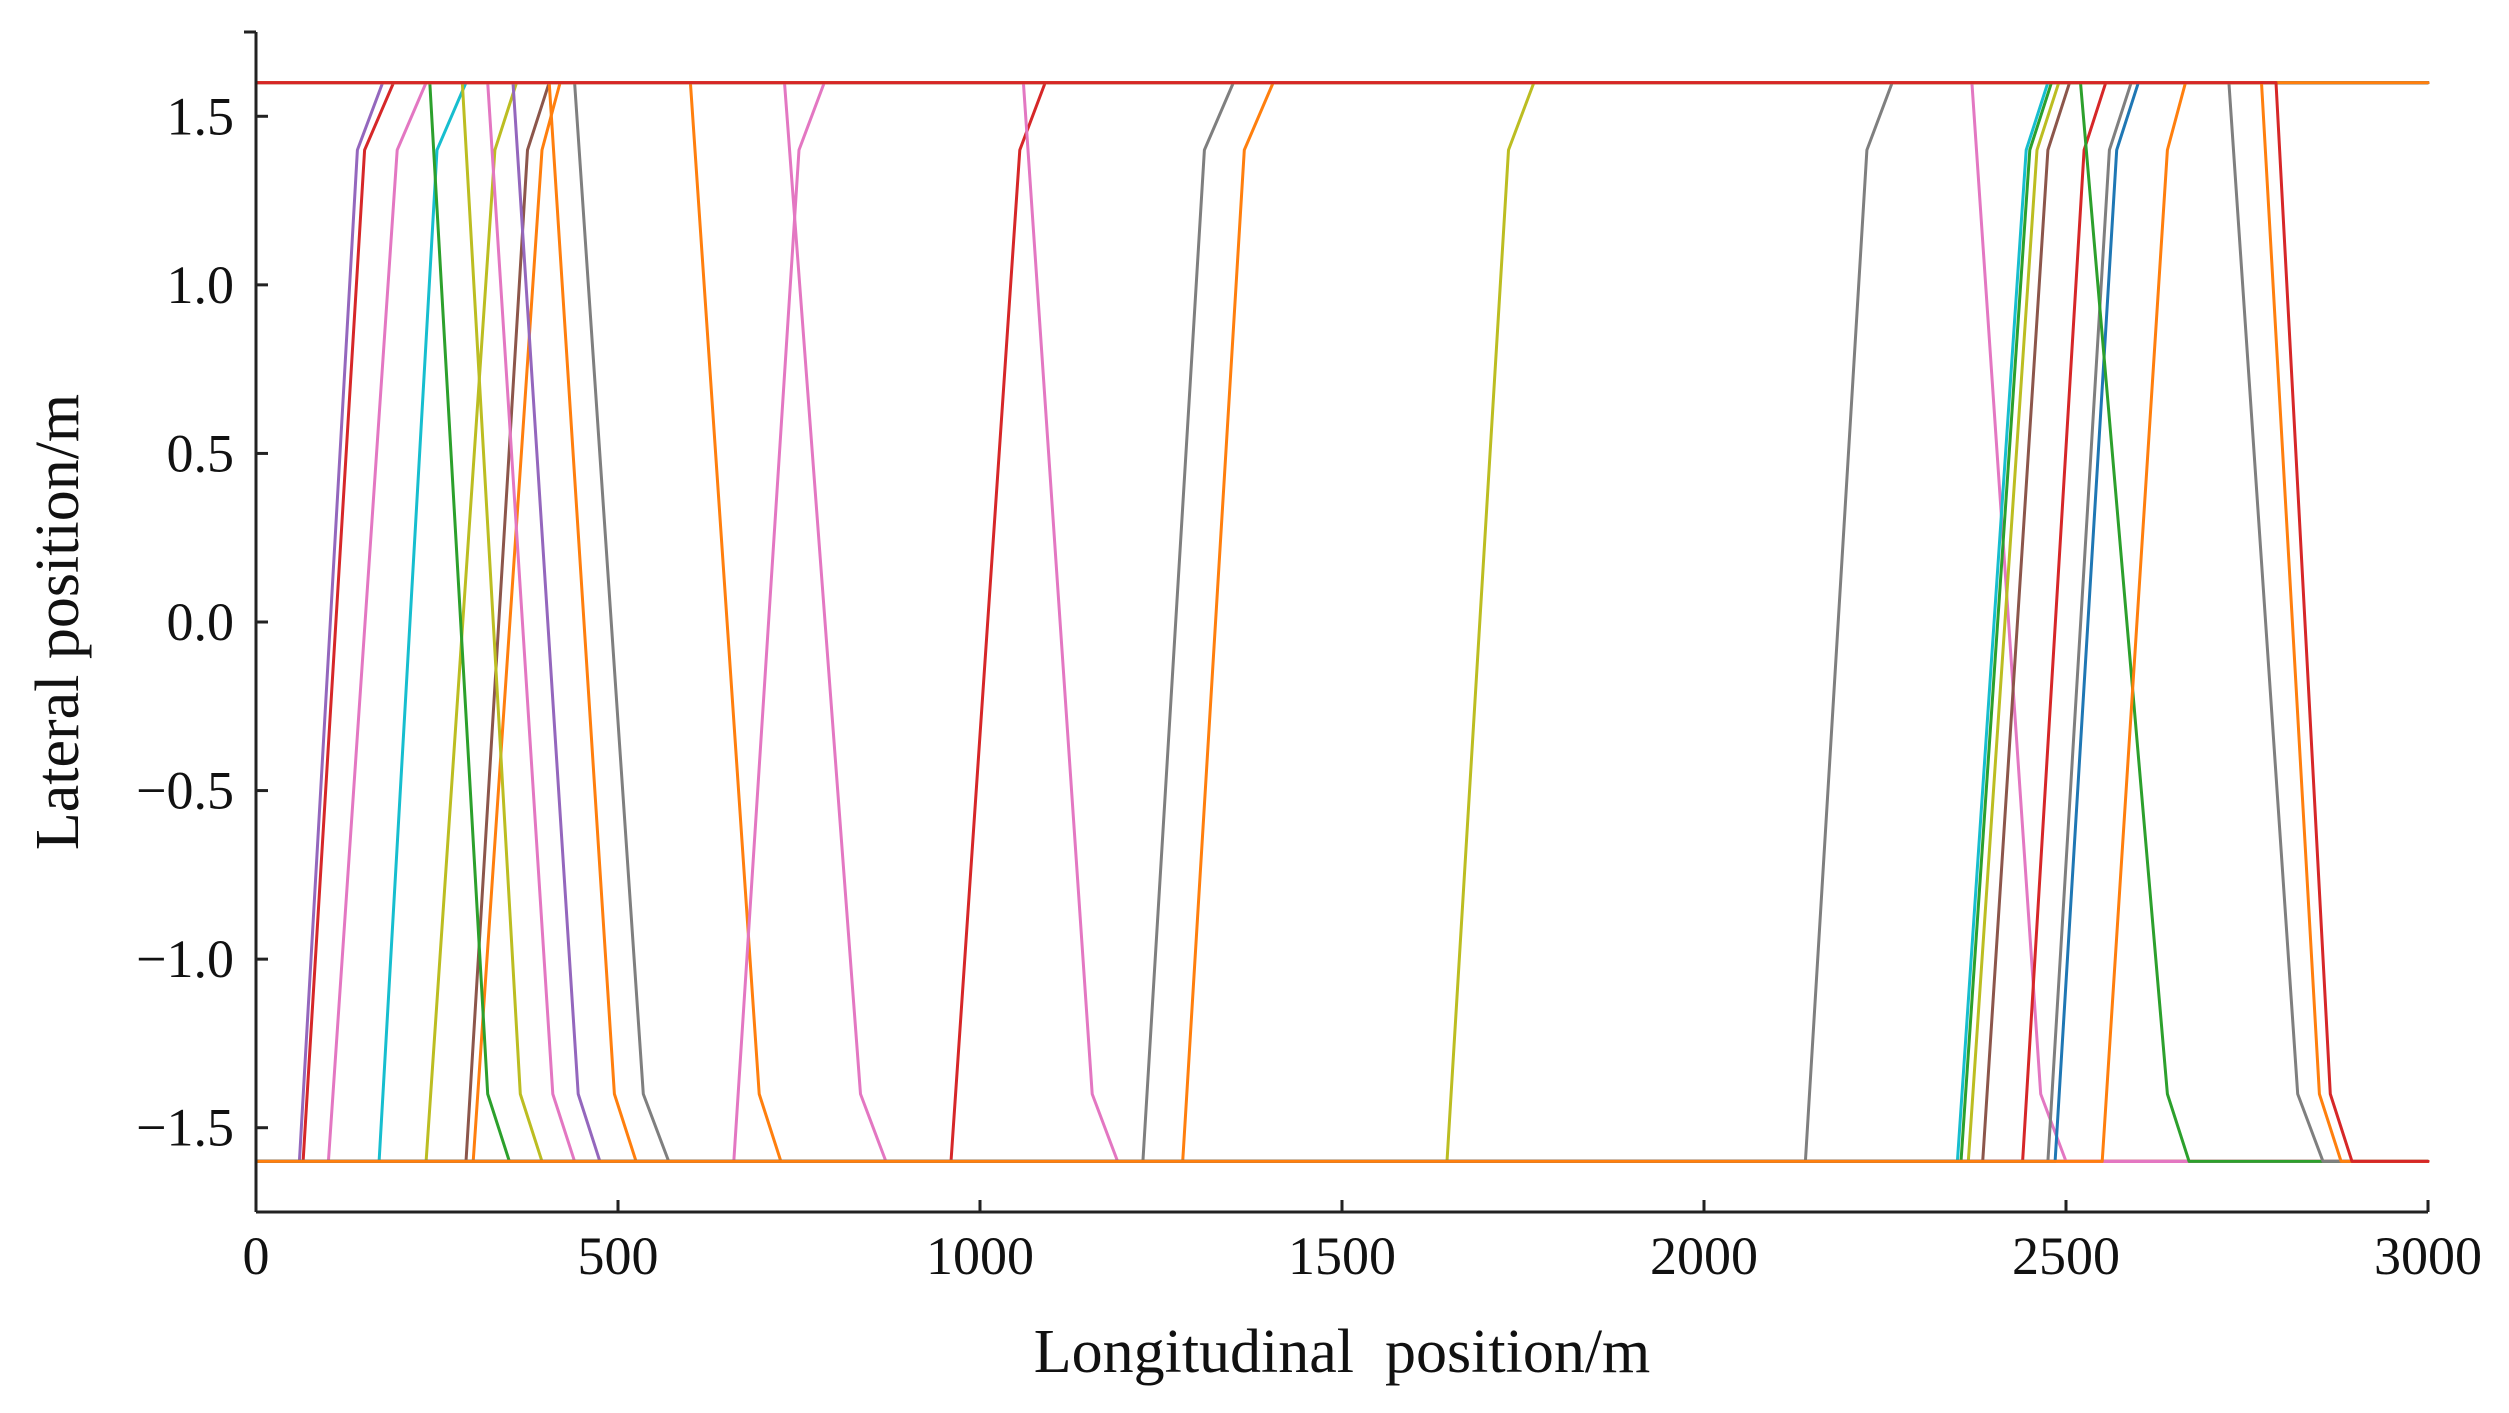 The width and height of the screenshot is (2509, 1413). Describe the element at coordinates (2428, 1256) in the screenshot. I see `x-tick-label: 3000` at that location.